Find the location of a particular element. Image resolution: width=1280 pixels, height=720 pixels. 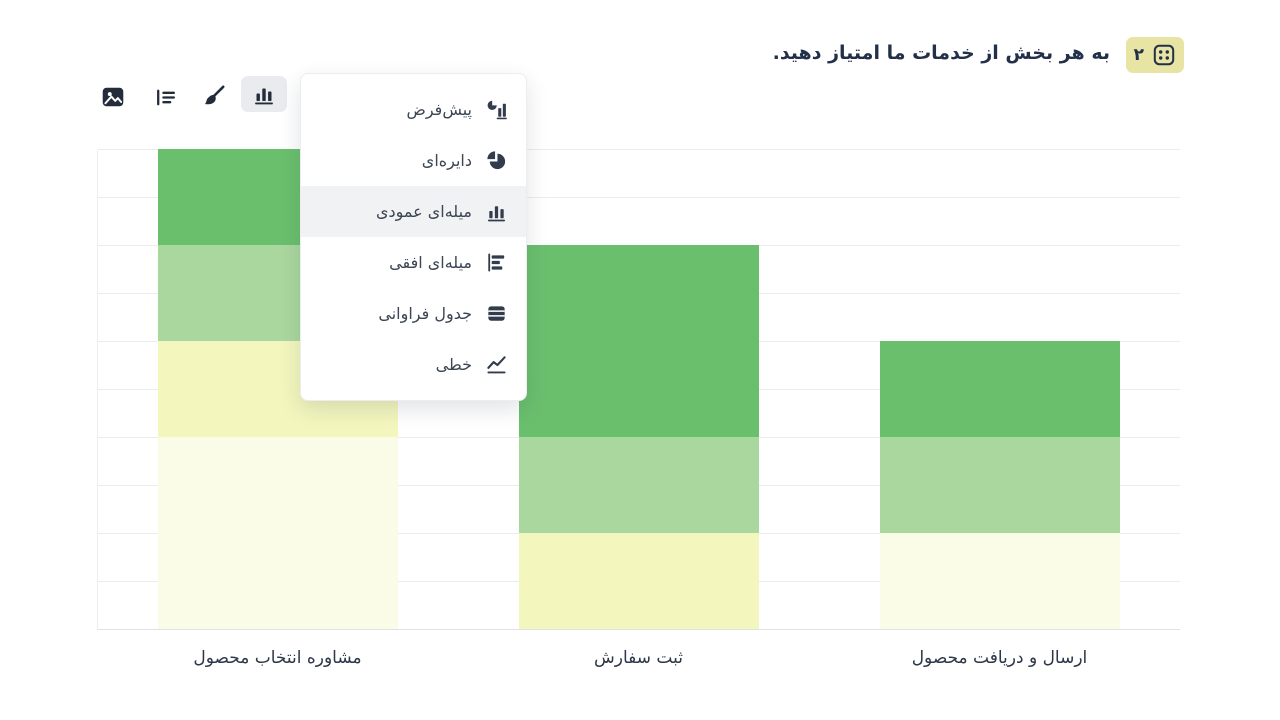

layout-button is located at coordinates (165, 97).